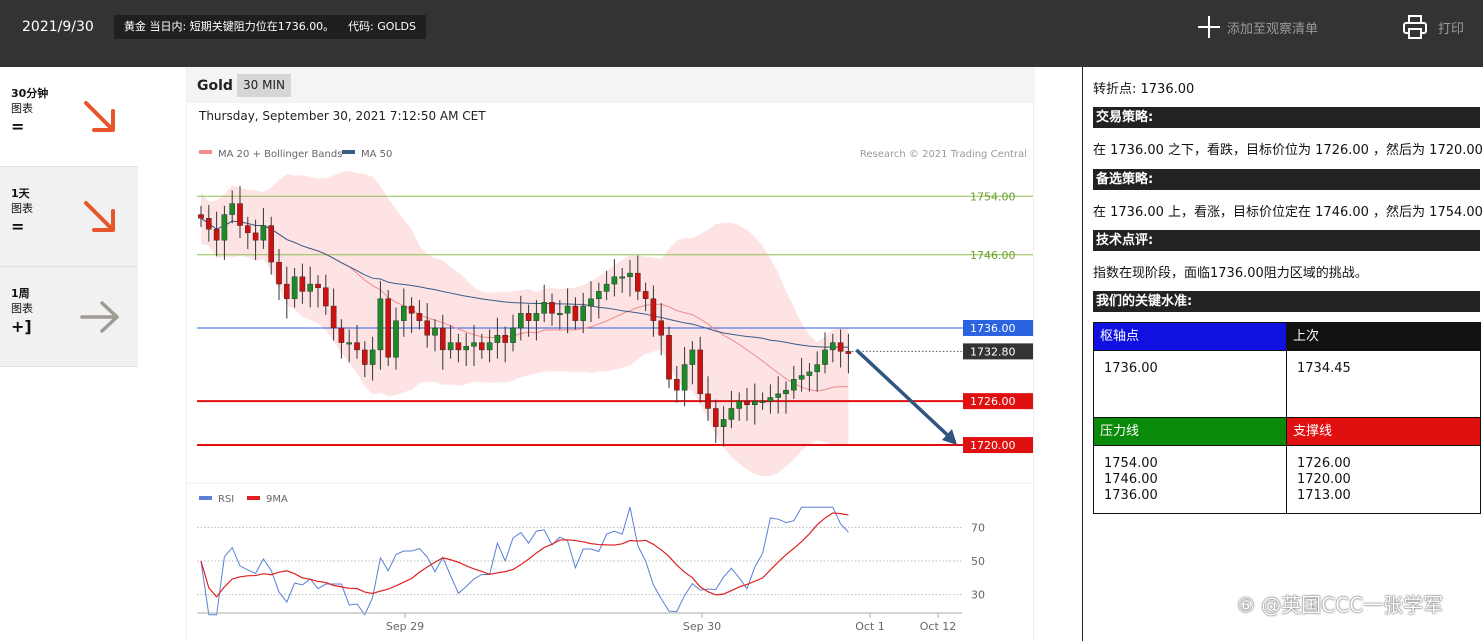  I want to click on timeframe-30min: 30分钟 图表 =, so click(69, 117).